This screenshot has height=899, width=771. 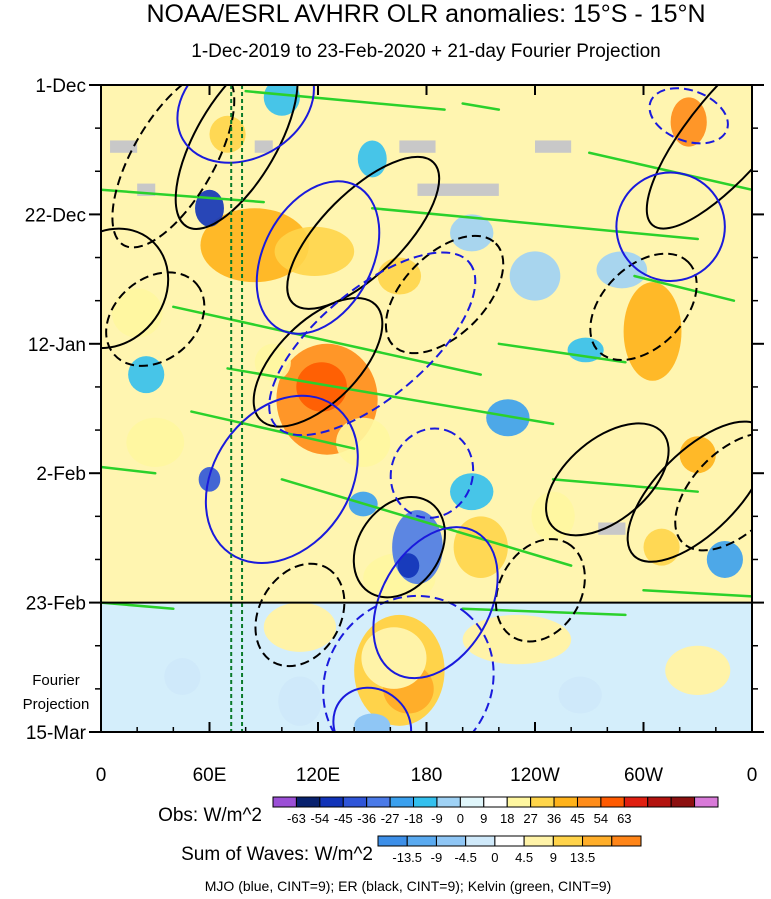 What do you see at coordinates (343, 818) in the screenshot?
I see `colorbar-level-label: -45` at bounding box center [343, 818].